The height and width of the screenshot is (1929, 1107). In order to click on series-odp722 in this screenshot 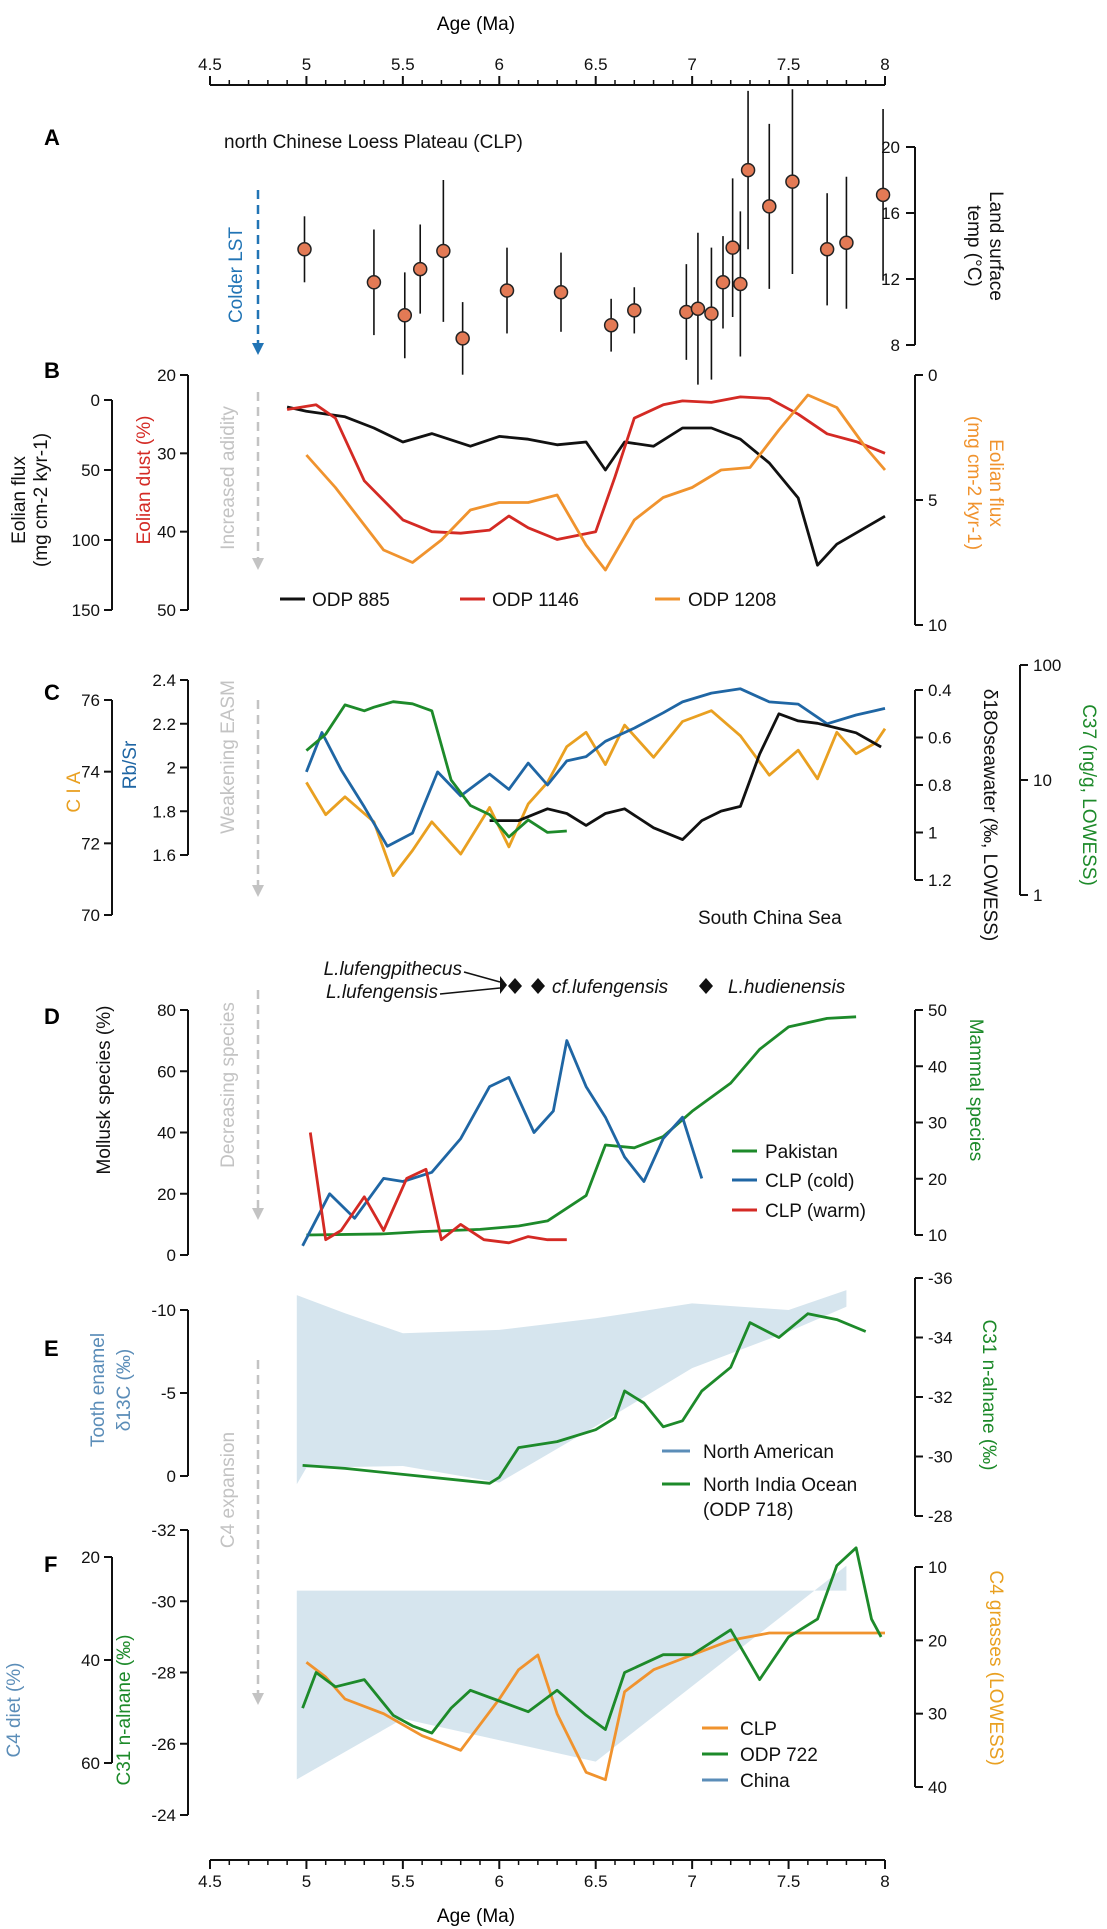, I will do `click(592, 1640)`.